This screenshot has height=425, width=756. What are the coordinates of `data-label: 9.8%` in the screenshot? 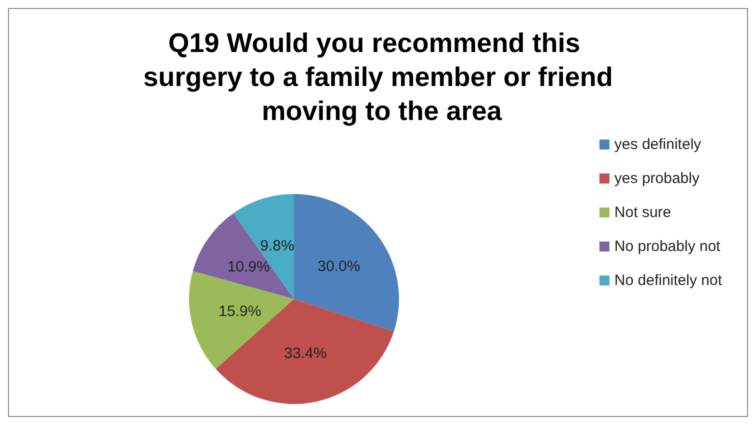 It's located at (277, 246).